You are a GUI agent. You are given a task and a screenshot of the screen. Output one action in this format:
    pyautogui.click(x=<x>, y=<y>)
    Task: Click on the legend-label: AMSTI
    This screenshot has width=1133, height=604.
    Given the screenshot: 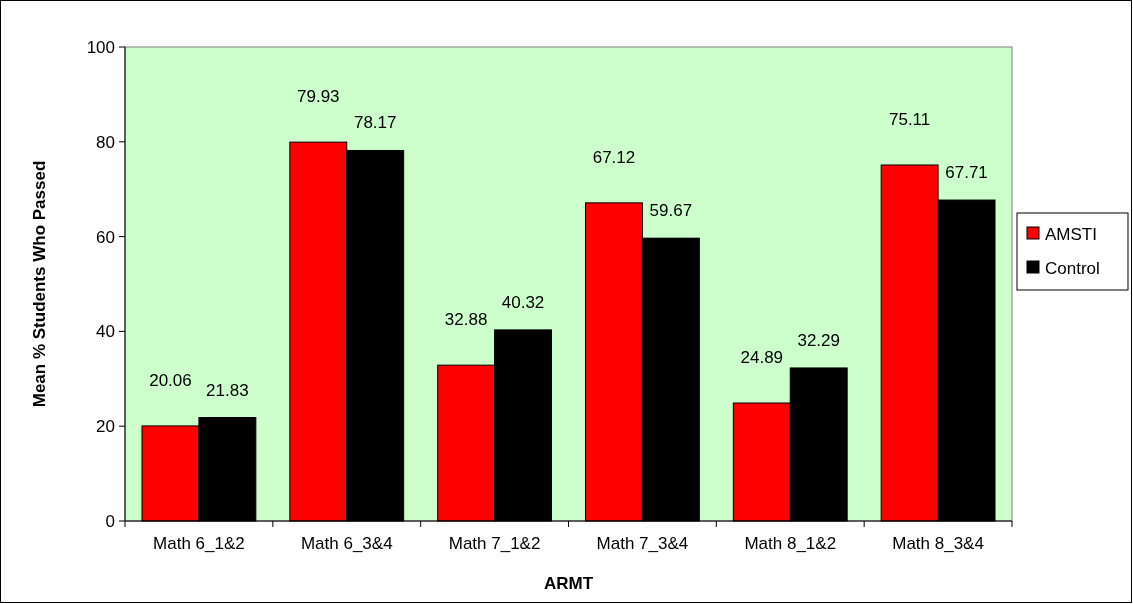 What is the action you would take?
    pyautogui.click(x=1071, y=234)
    